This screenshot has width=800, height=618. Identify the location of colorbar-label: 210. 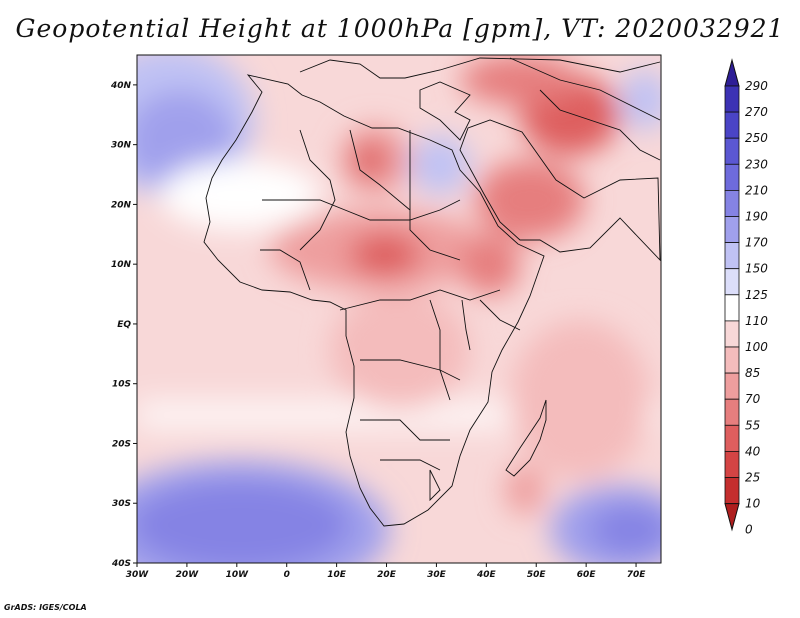
(756, 190).